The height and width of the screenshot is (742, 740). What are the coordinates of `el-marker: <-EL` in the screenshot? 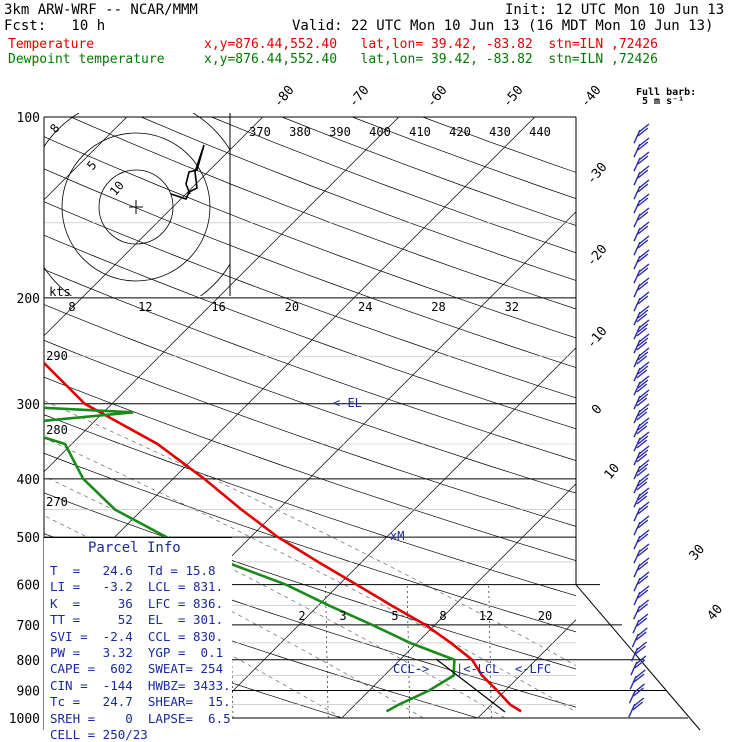 It's located at (347, 403).